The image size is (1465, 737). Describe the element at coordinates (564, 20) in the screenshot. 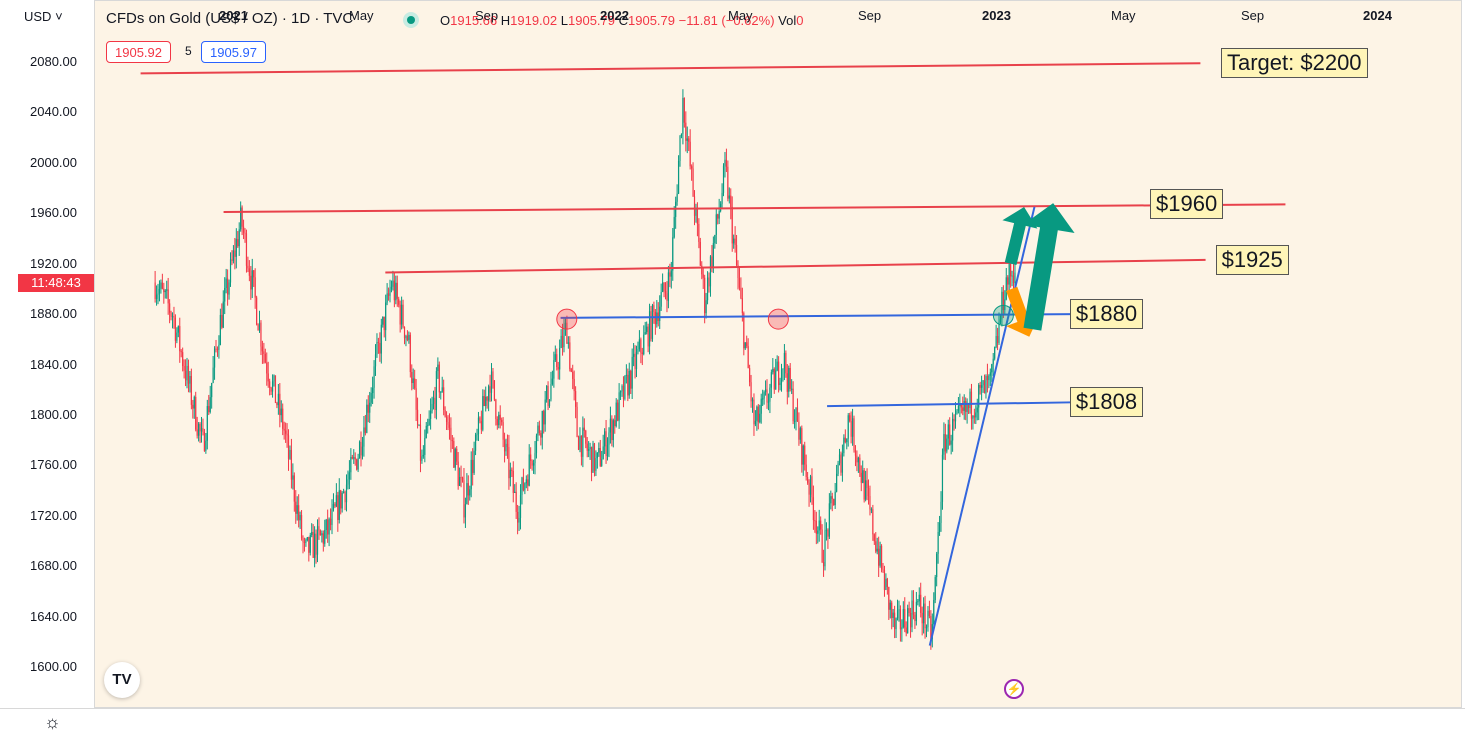

I see `low-label: L` at that location.